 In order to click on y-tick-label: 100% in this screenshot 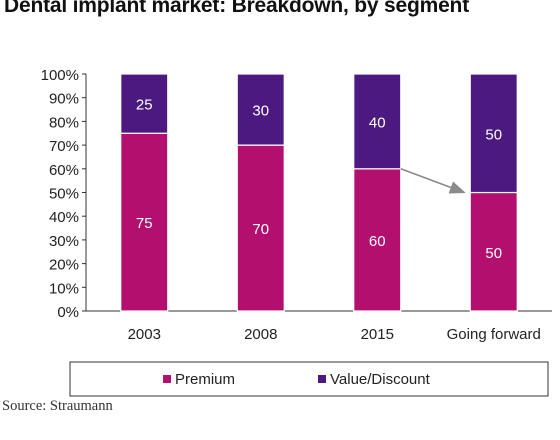, I will do `click(60, 75)`.